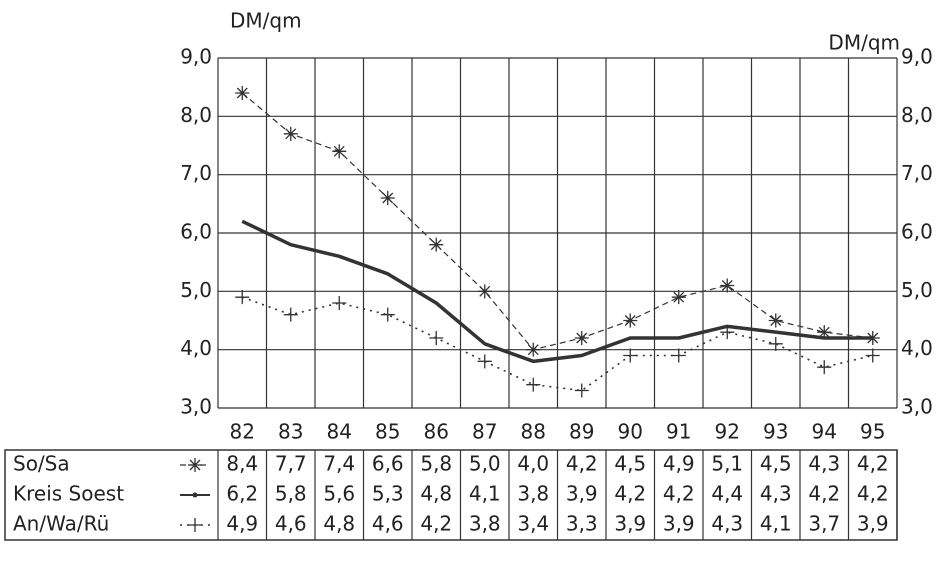  I want to click on y-tick-label: 7,0, so click(196, 173).